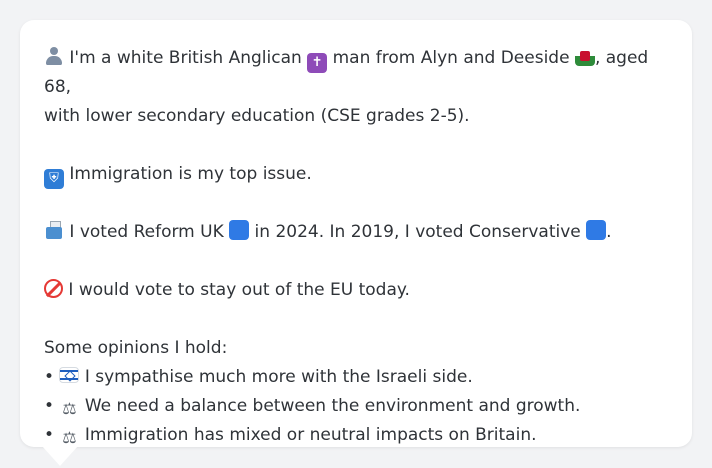 This screenshot has width=712, height=468. What do you see at coordinates (609, 232) in the screenshot?
I see `vote-text-part3: .` at bounding box center [609, 232].